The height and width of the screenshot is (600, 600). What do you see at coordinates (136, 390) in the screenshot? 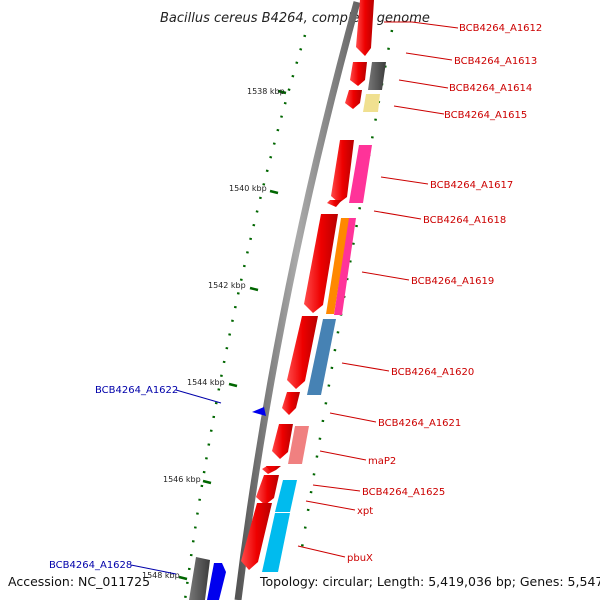
I see `gene-label-A1622: BCB4264_A1622` at bounding box center [136, 390].